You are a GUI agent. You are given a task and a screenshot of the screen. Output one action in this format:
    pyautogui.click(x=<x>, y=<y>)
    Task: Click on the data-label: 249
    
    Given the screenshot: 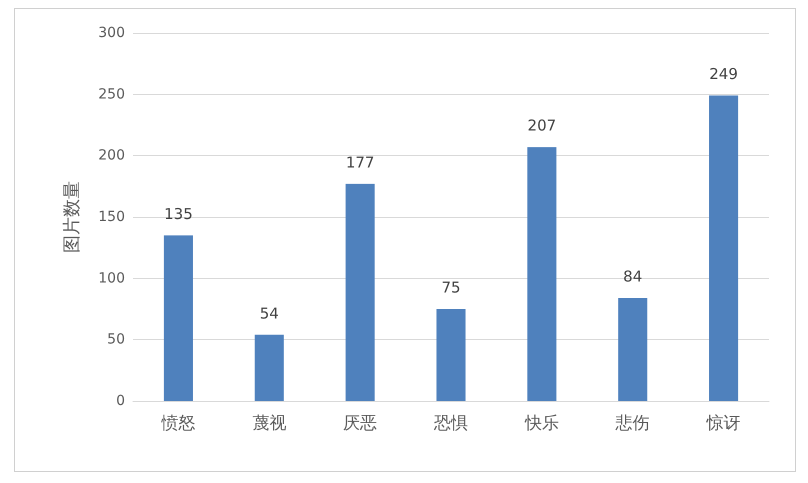 What is the action you would take?
    pyautogui.click(x=723, y=74)
    